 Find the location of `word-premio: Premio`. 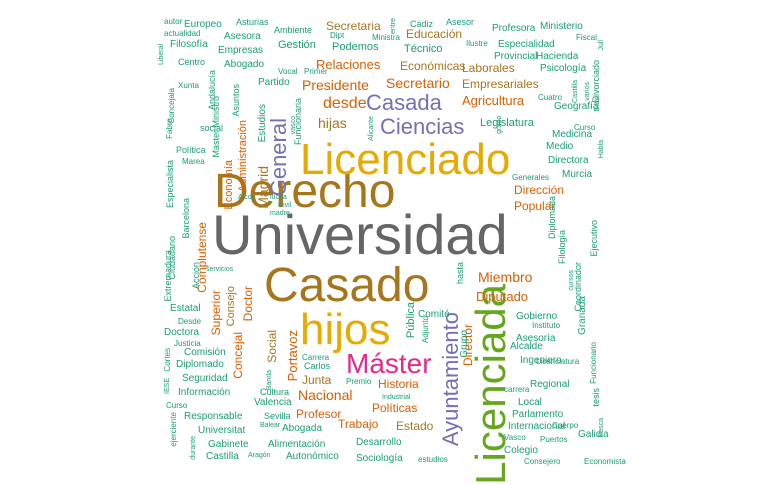

word-premio: Premio is located at coordinates (359, 381).